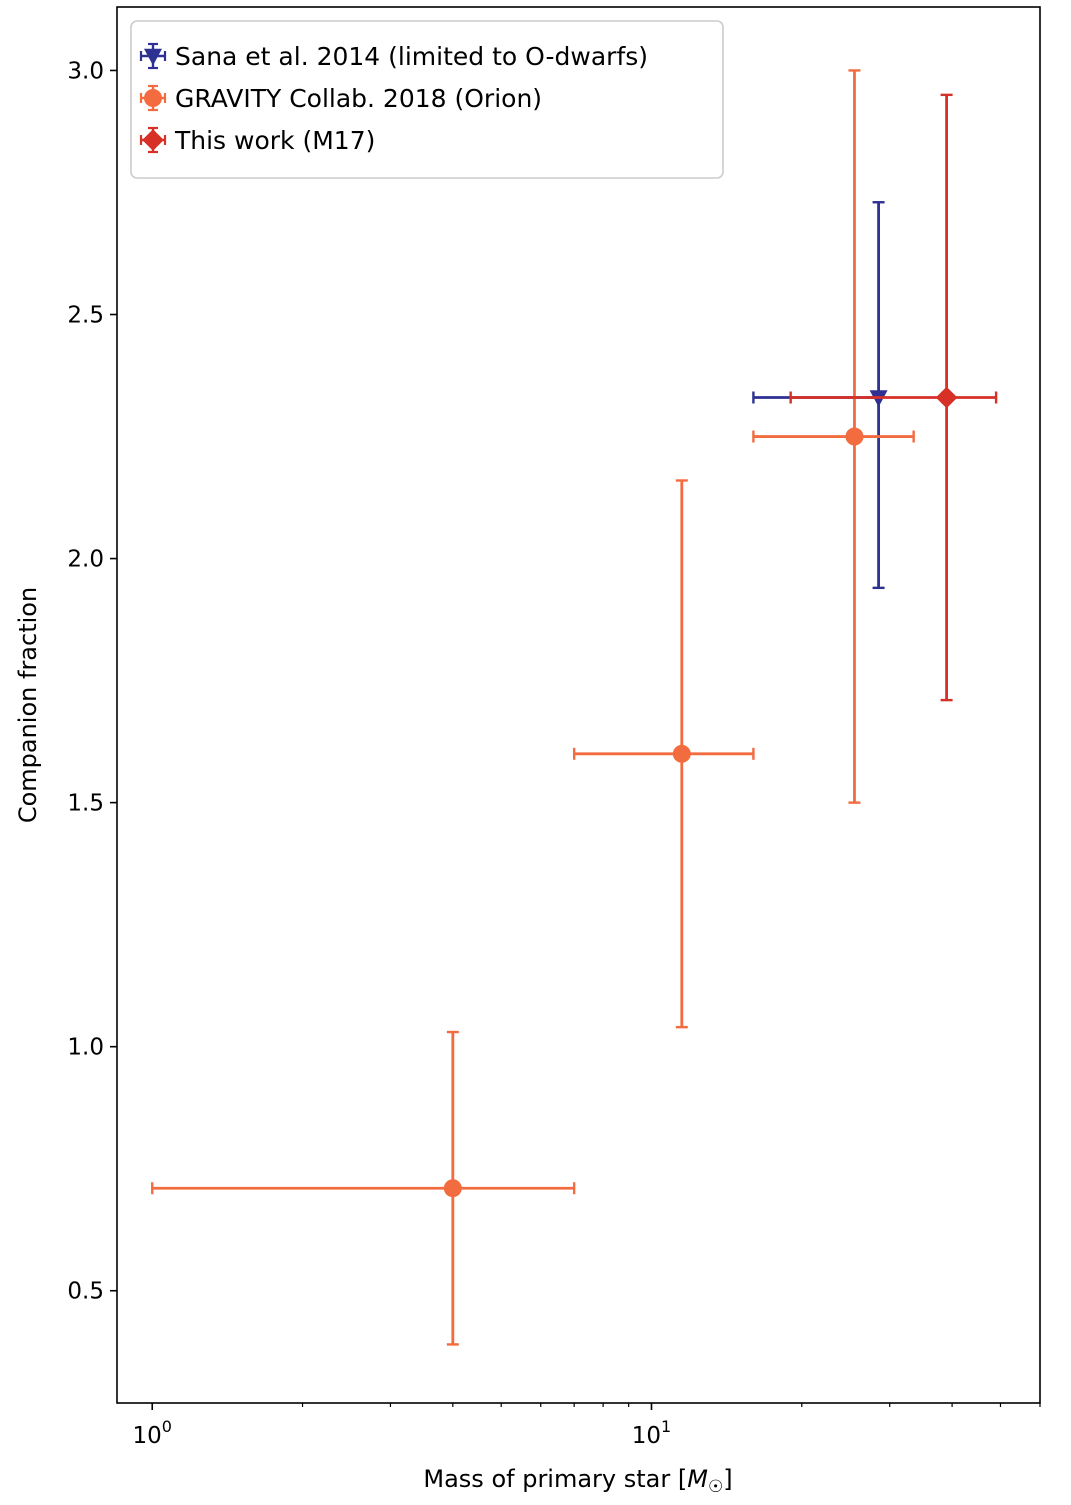  What do you see at coordinates (92, 681) in the screenshot?
I see `y-axis-ticks: 0.5 1.0 1.5 2.0 2.5 3.0` at bounding box center [92, 681].